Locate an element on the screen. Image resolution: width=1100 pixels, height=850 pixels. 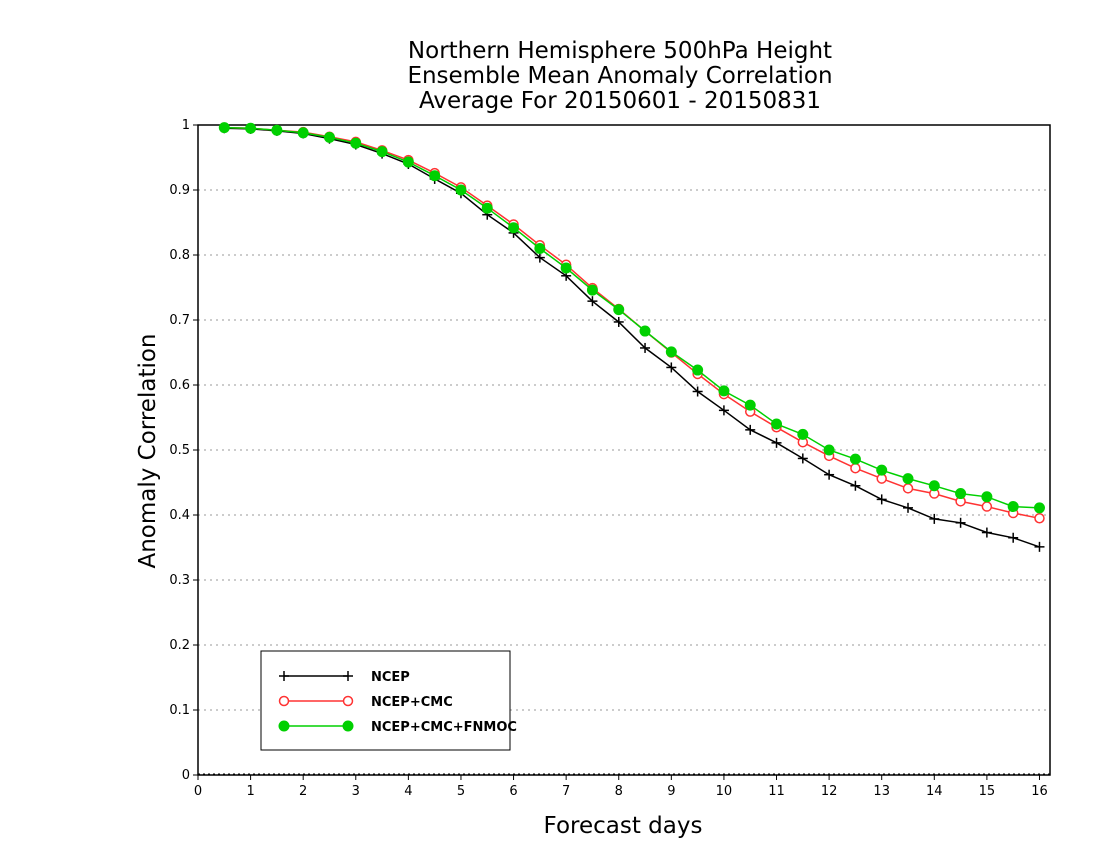
x-tick-label: 8 is located at coordinates (619, 791).